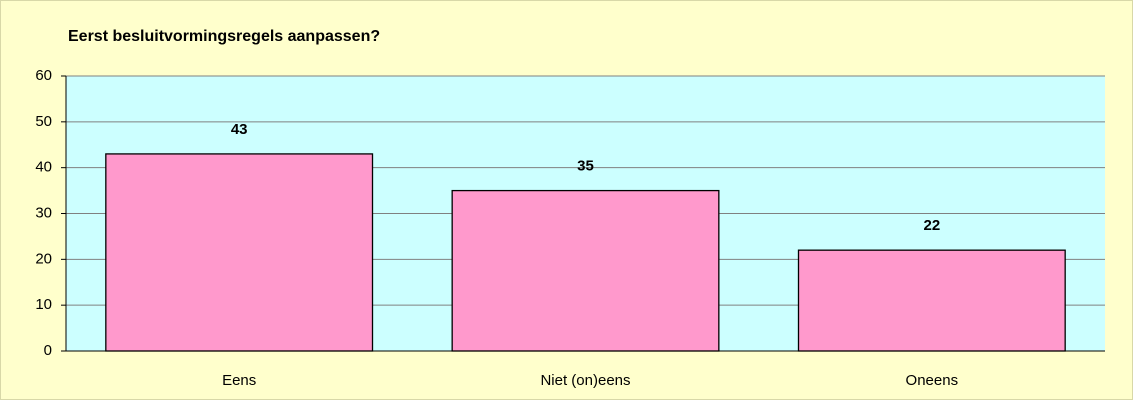  Describe the element at coordinates (585, 166) in the screenshot. I see `data-label: 35` at that location.